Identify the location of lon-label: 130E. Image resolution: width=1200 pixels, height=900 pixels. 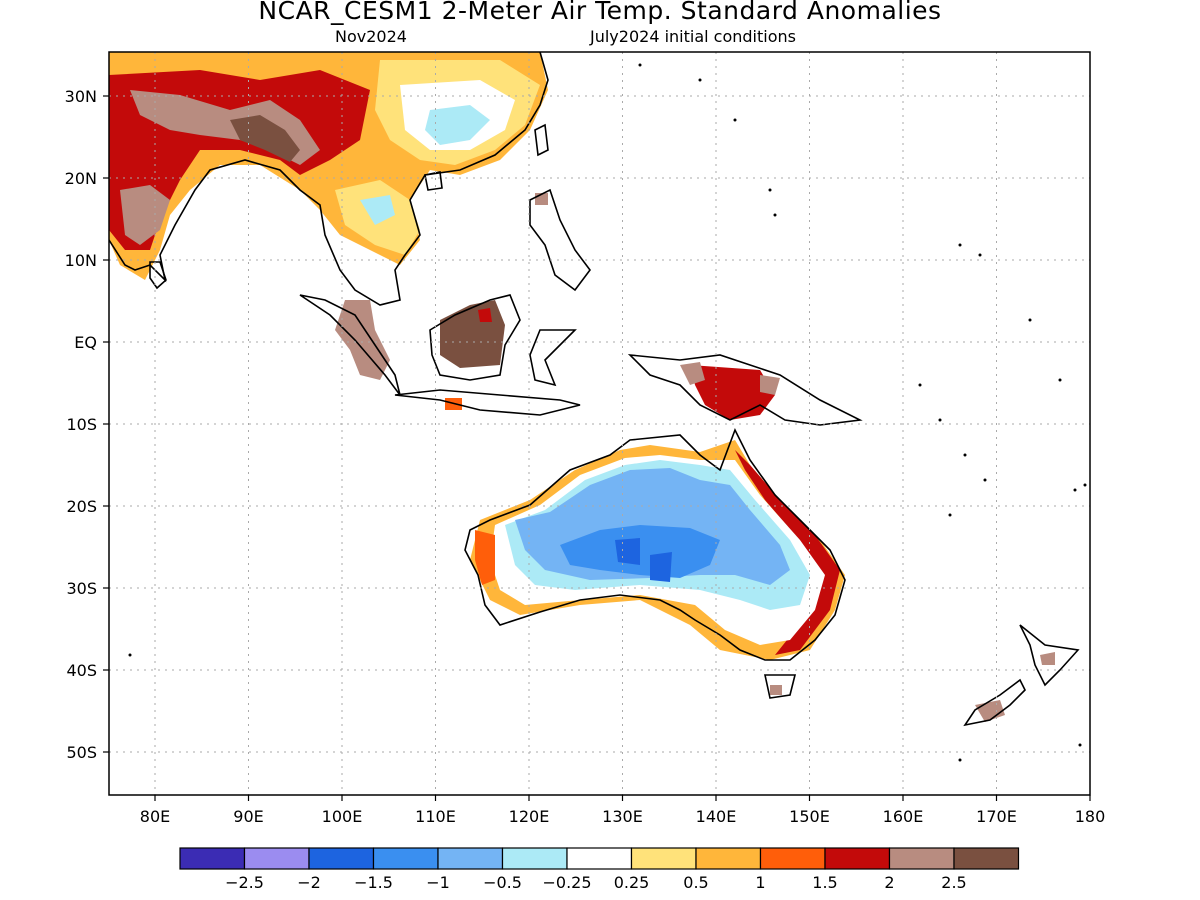
(622, 816).